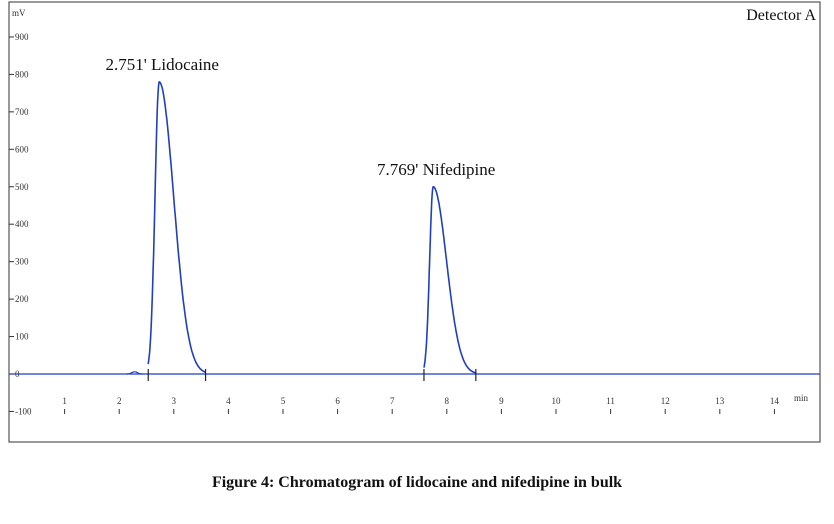 The height and width of the screenshot is (524, 834). I want to click on y-tick-label: 700, so click(22, 112).